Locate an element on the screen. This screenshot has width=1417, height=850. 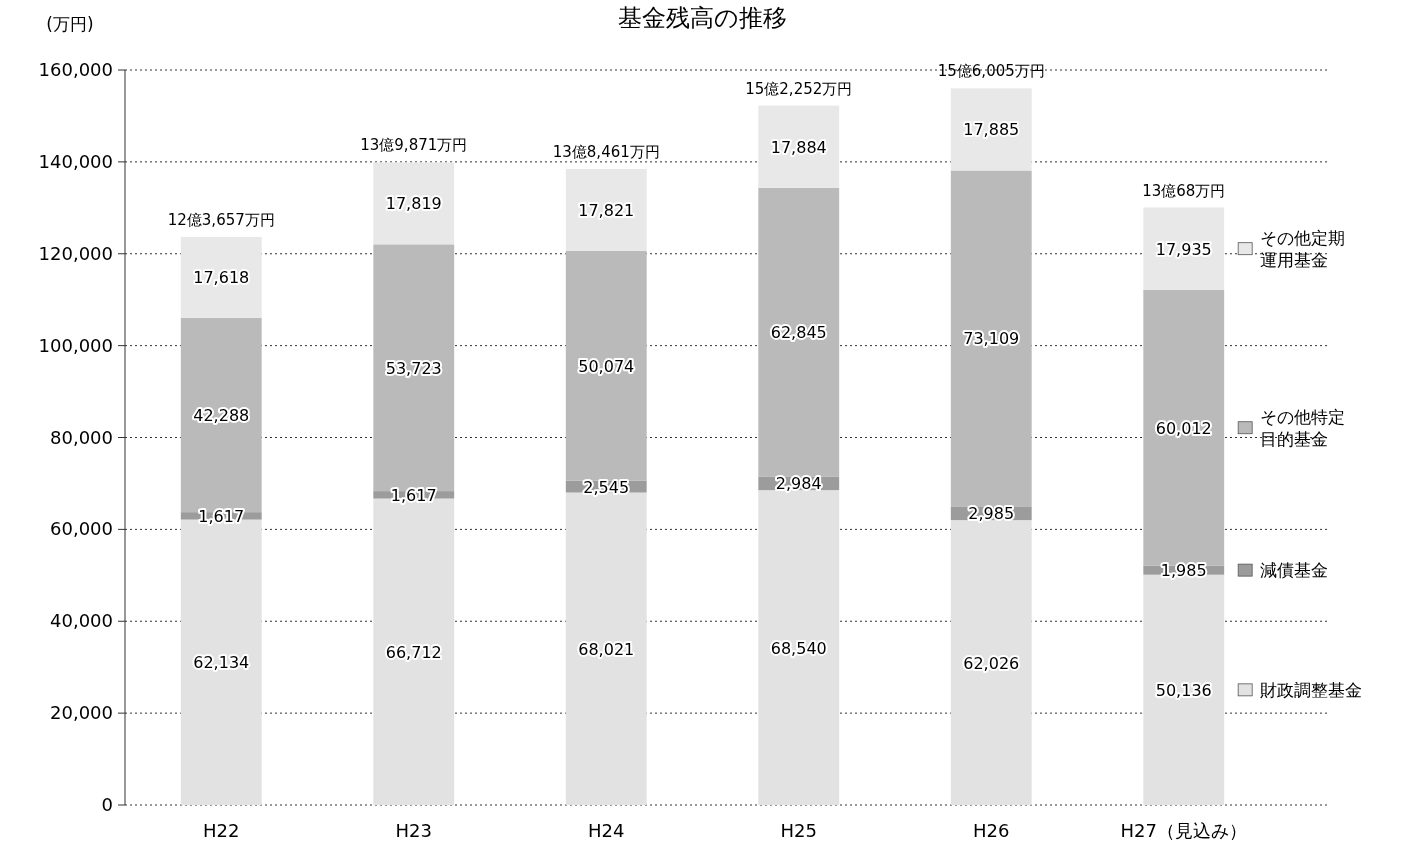
data-label: 68,540 is located at coordinates (798, 648).